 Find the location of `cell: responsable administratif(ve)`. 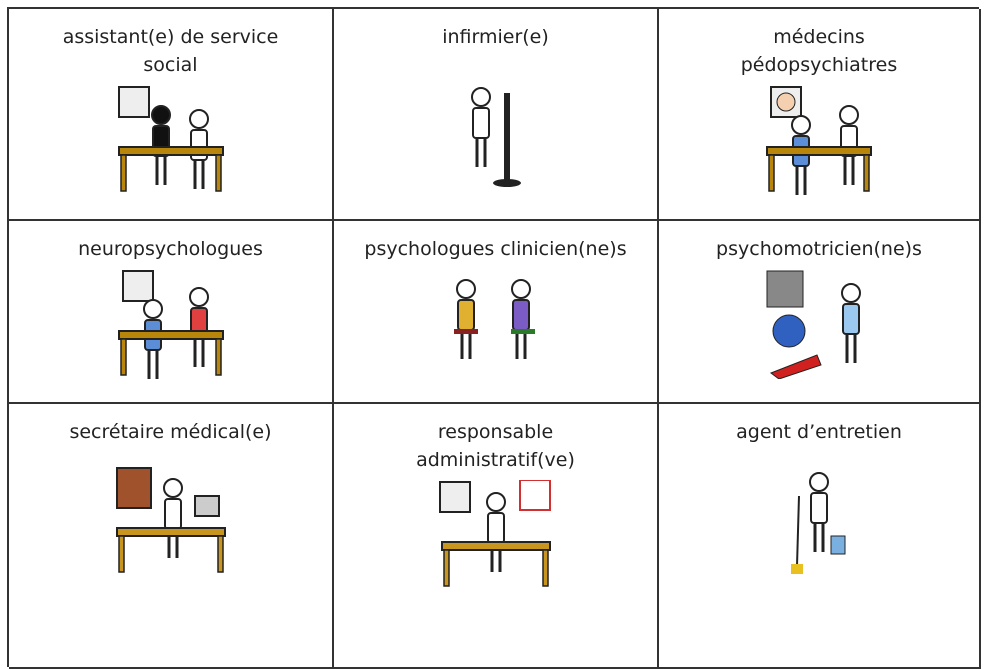

cell: responsable administratif(ve) is located at coordinates (496, 536).